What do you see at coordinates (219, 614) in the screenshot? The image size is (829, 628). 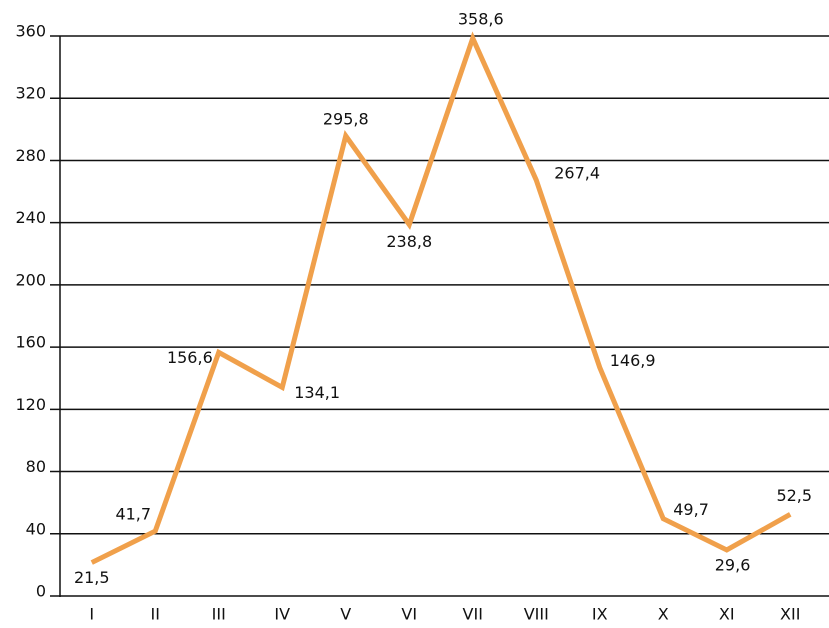 I see `x-tick-label: III` at bounding box center [219, 614].